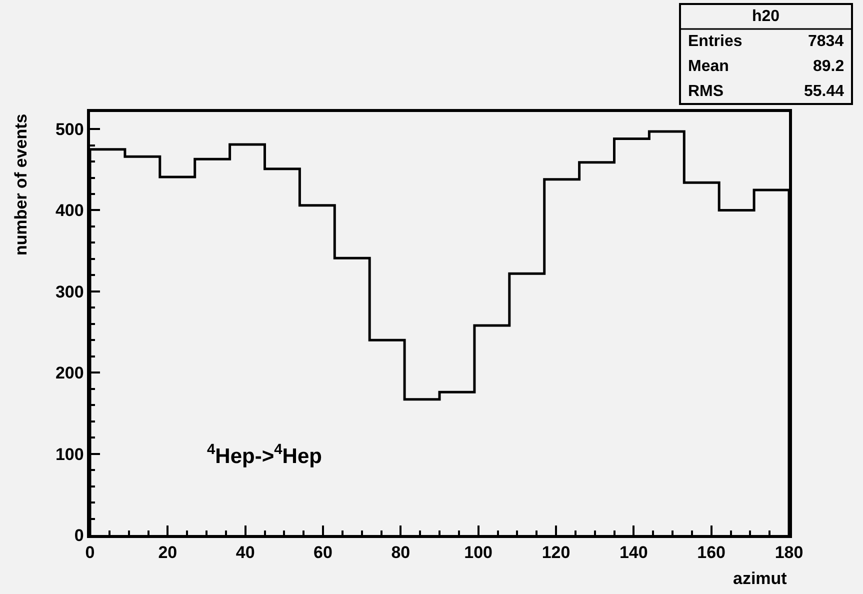 The width and height of the screenshot is (863, 594). What do you see at coordinates (828, 66) in the screenshot?
I see `text: 89.2` at bounding box center [828, 66].